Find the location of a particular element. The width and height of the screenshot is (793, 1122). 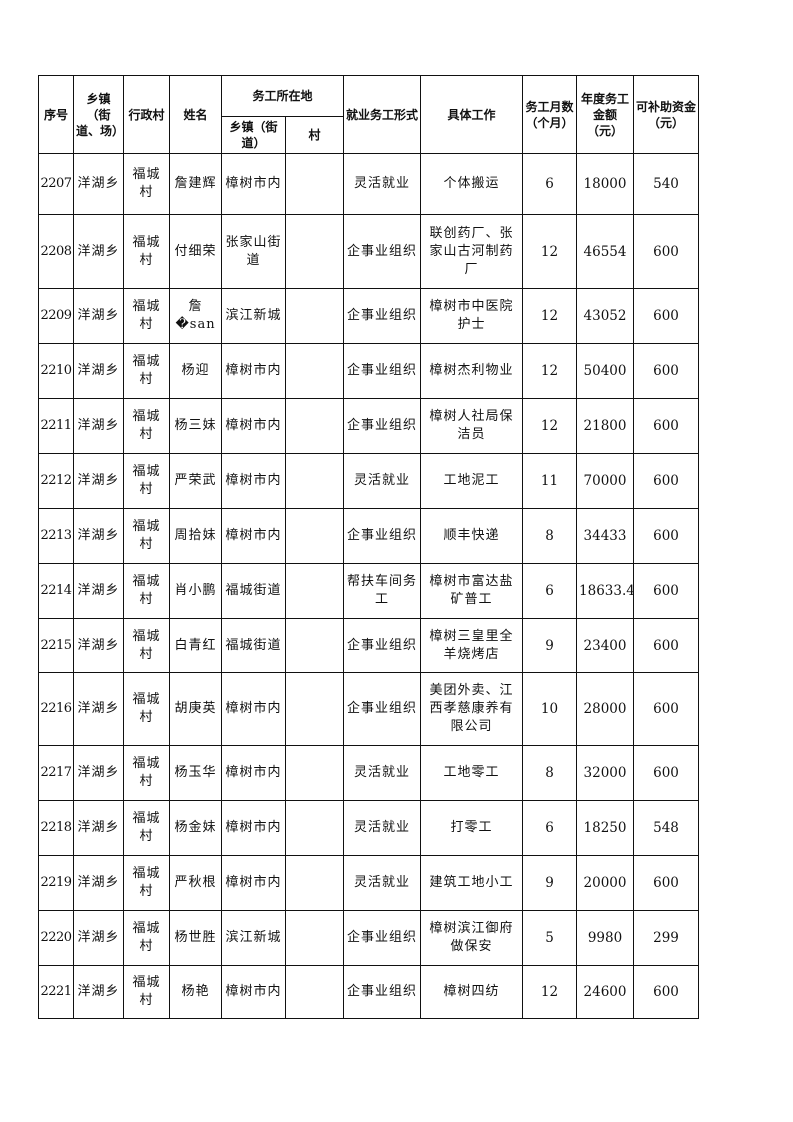

cell-name: 周拾妹 is located at coordinates (195, 536).